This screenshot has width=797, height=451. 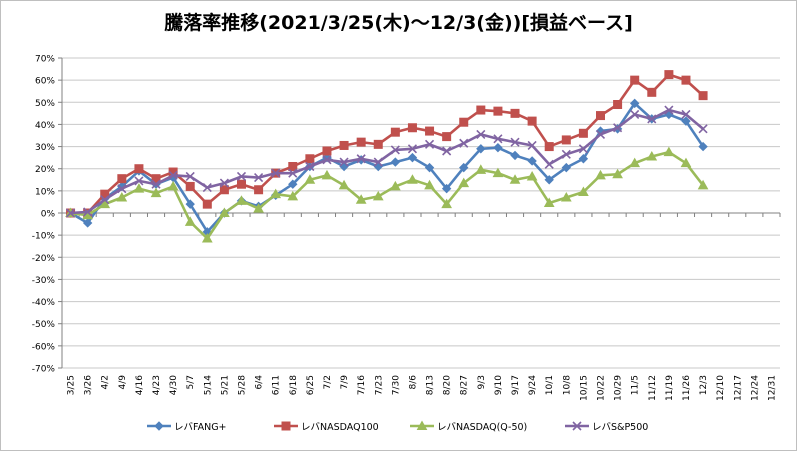 What do you see at coordinates (670, 388) in the screenshot?
I see `x-tick-label: 11/19` at bounding box center [670, 388].